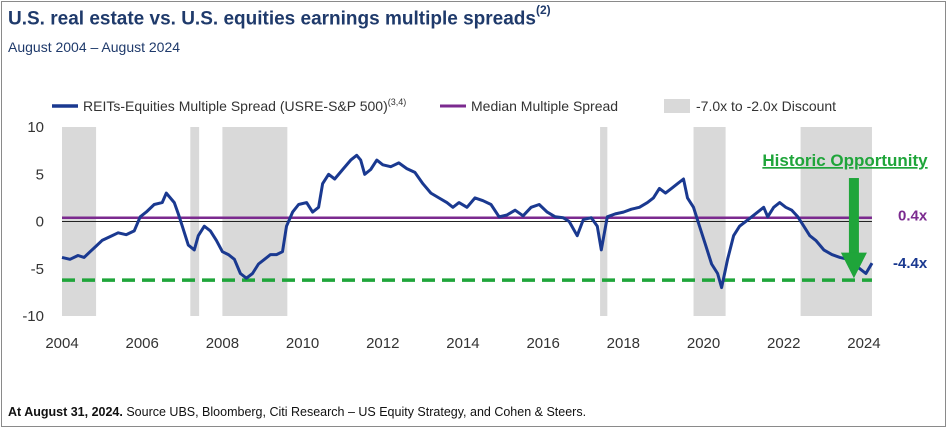 The image size is (949, 430). Describe the element at coordinates (863, 343) in the screenshot. I see `x-tick-label-10: 2024` at that location.